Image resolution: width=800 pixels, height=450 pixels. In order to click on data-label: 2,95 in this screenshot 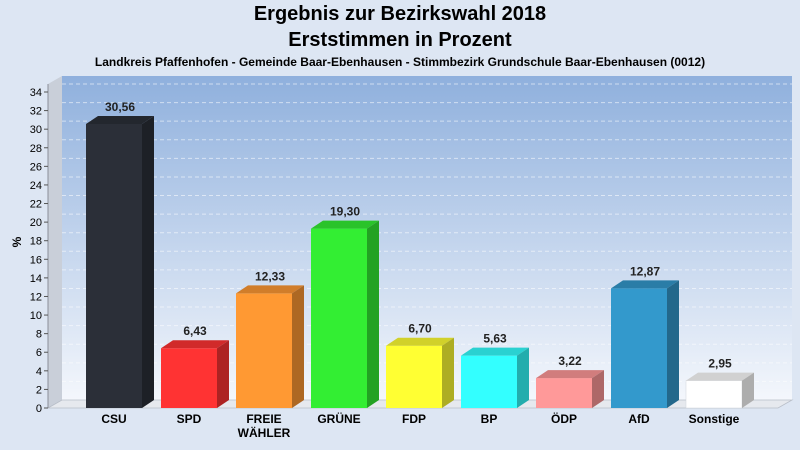, I will do `click(720, 364)`.